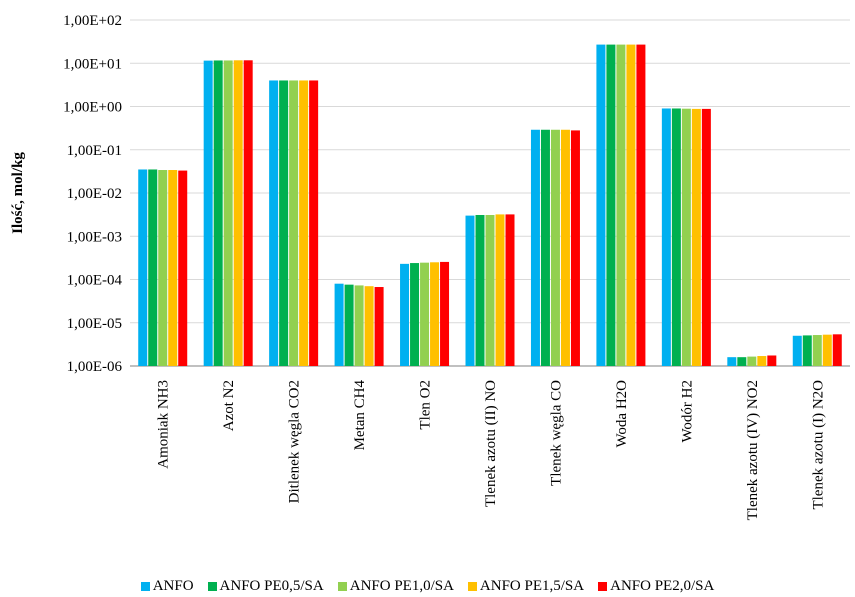 The height and width of the screenshot is (597, 855). What do you see at coordinates (94, 324) in the screenshot?
I see `y-tick-label: 1,00E-05` at bounding box center [94, 324].